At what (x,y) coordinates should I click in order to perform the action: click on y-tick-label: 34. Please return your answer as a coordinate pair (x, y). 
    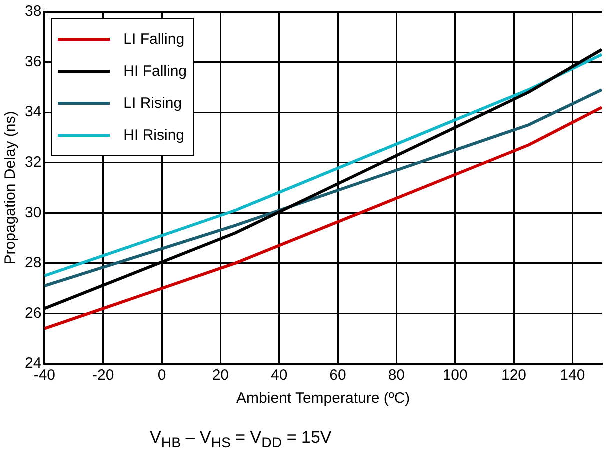
    Looking at the image, I should click on (33, 112).